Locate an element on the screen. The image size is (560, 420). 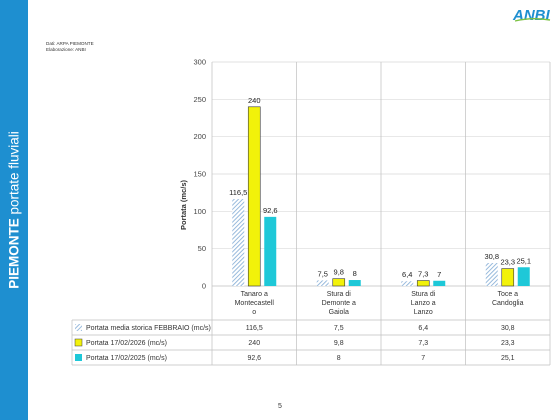
y-tick-label: 300 is located at coordinates (199, 62).